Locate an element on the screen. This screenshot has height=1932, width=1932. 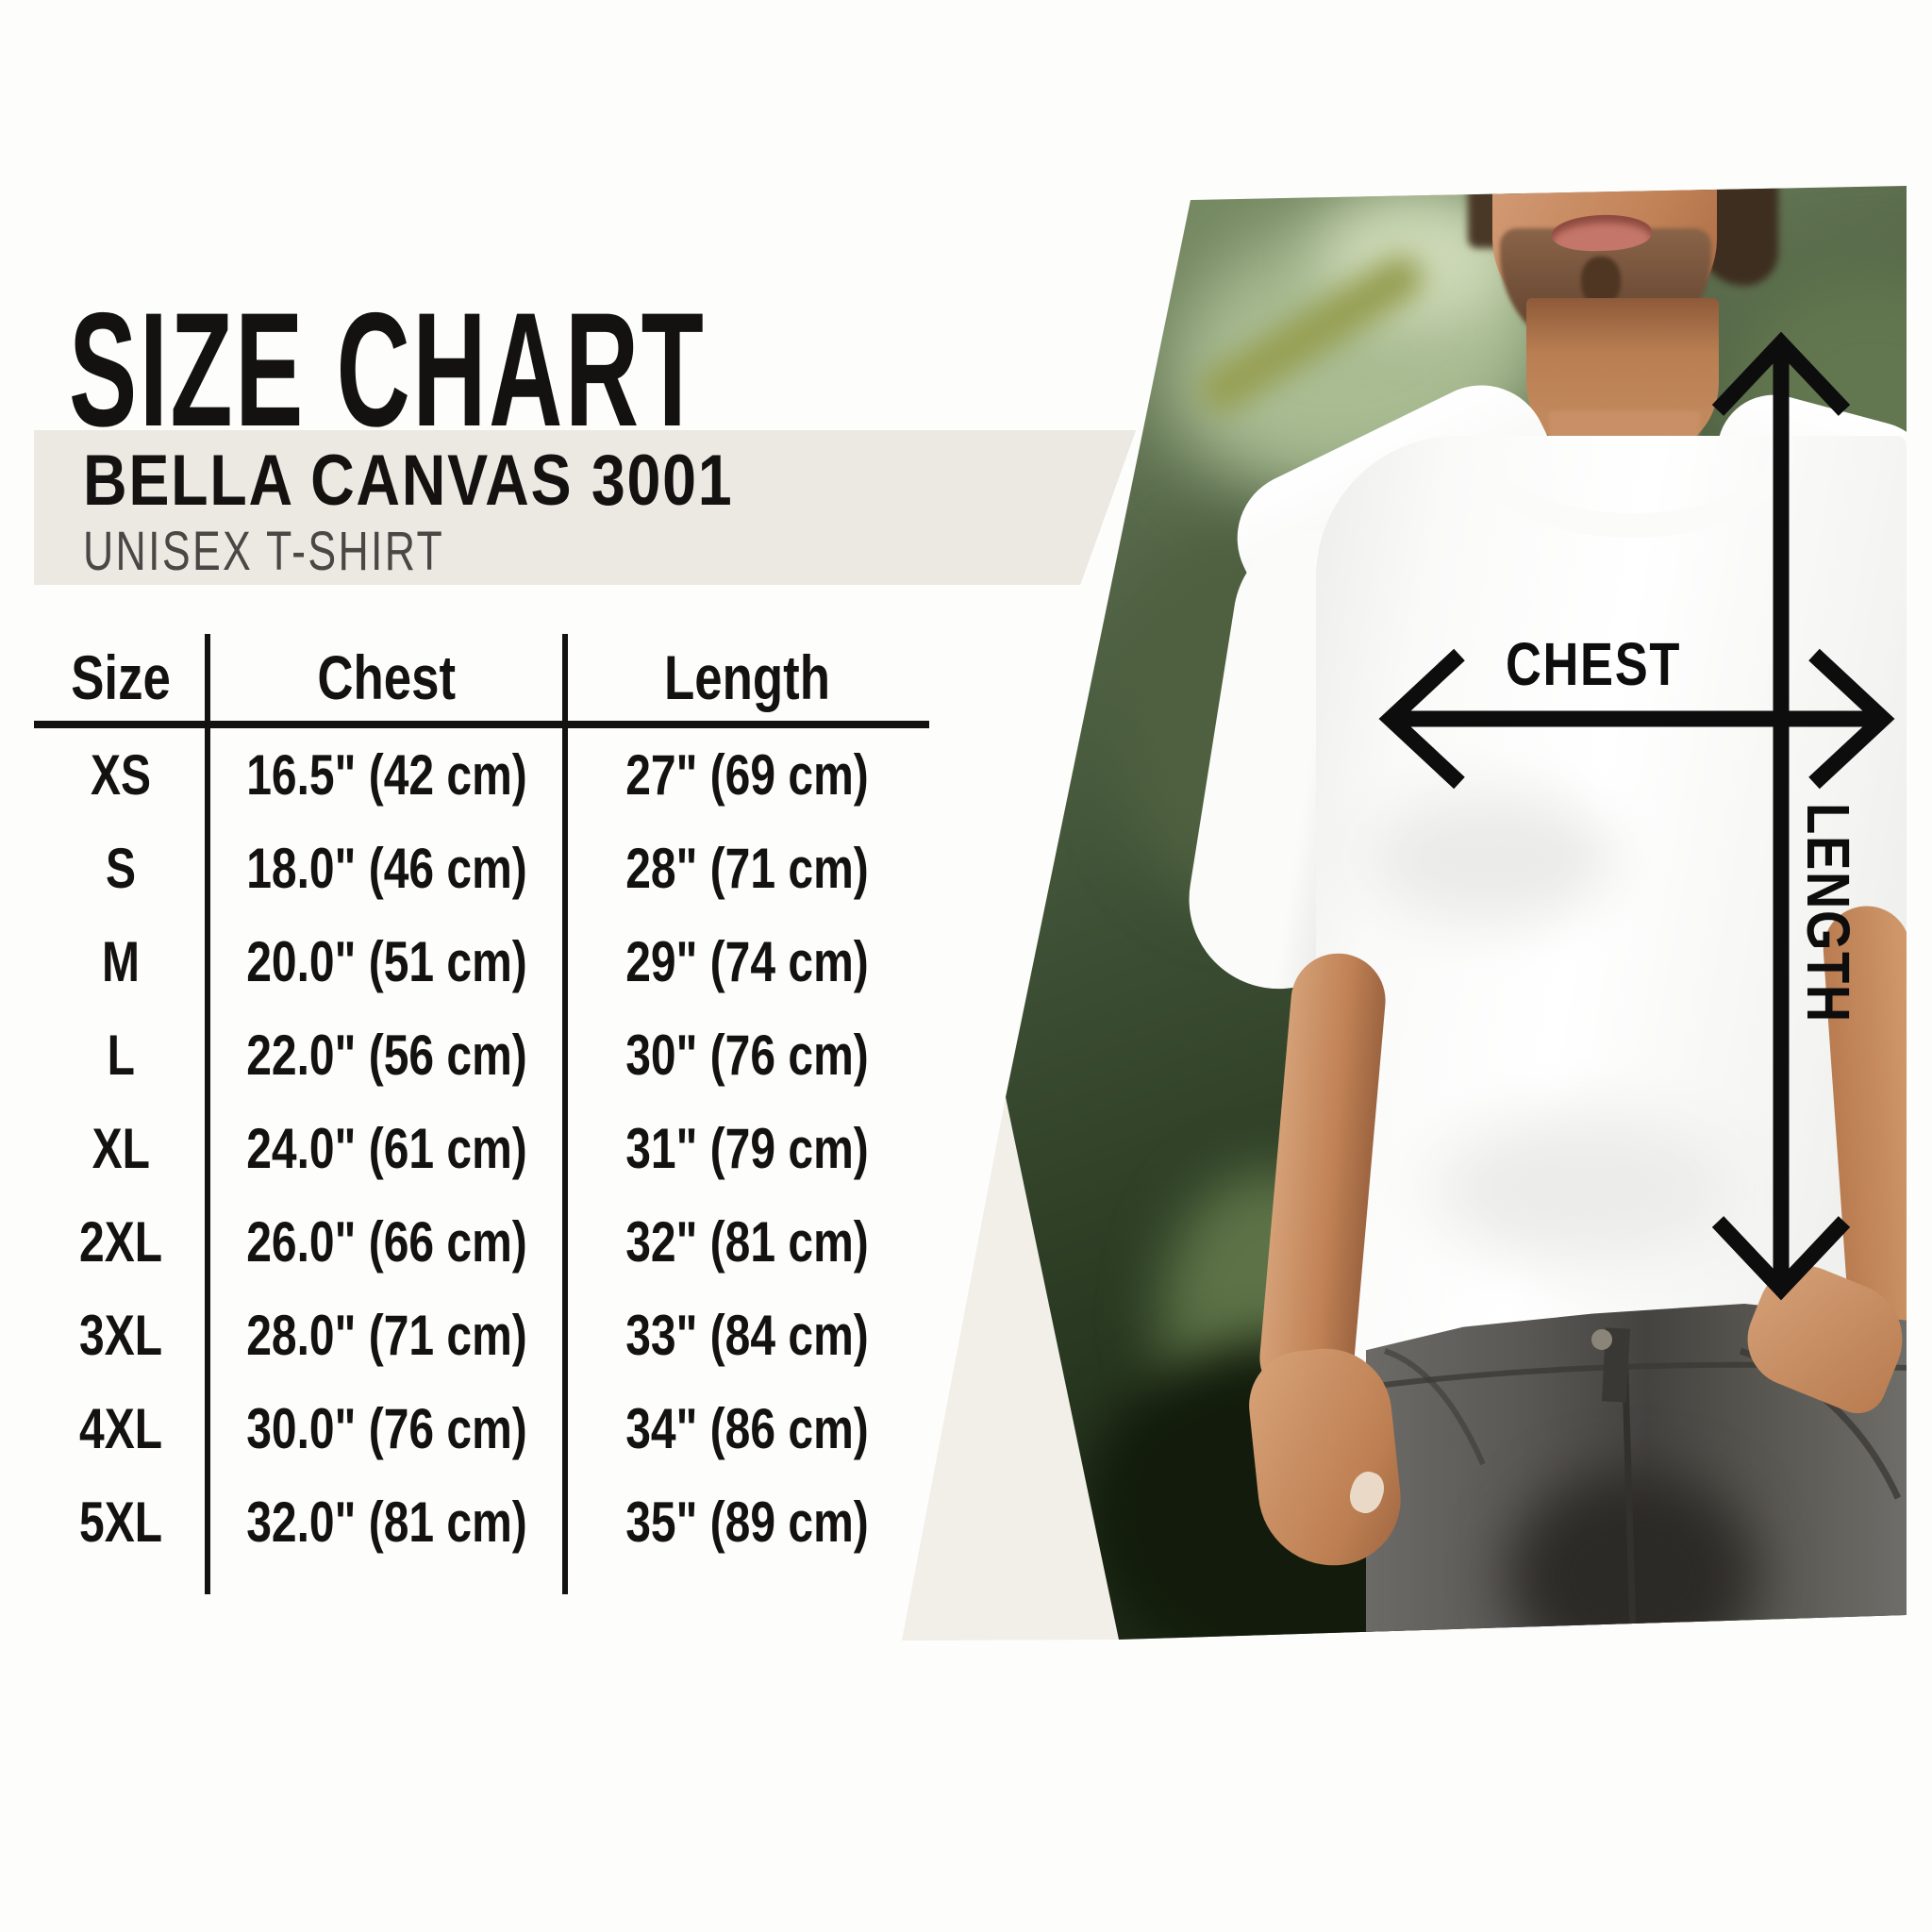
length-cell: 29" (74 cm) is located at coordinates (747, 962).